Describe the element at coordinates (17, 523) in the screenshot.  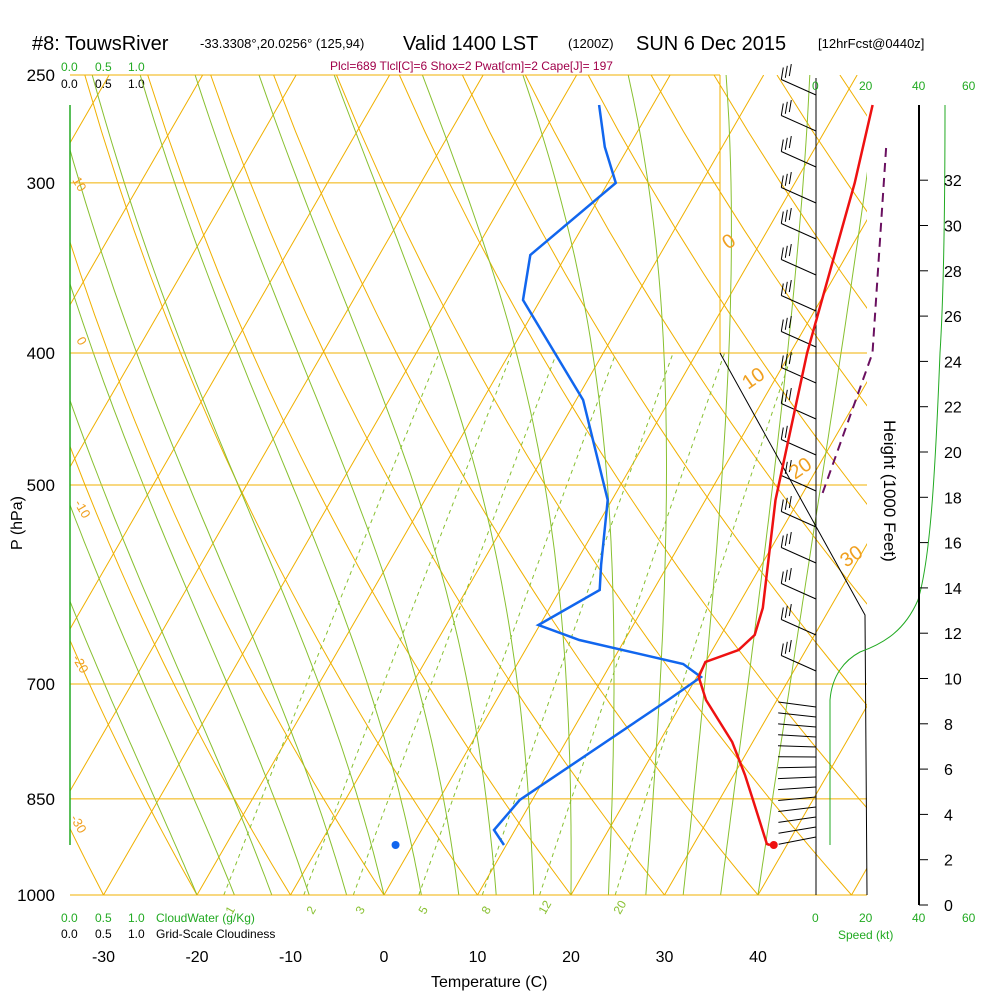
I see `y-axis-label: P (hPa)` at that location.